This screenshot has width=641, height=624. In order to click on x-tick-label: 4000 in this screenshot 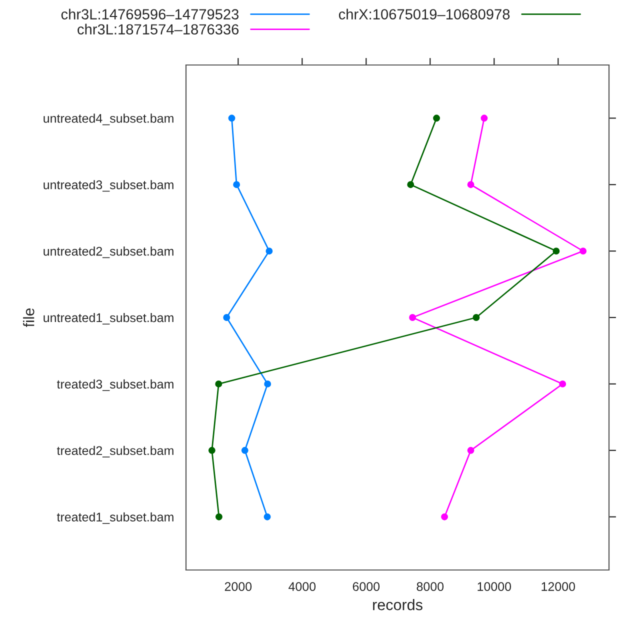, I will do `click(302, 586)`.